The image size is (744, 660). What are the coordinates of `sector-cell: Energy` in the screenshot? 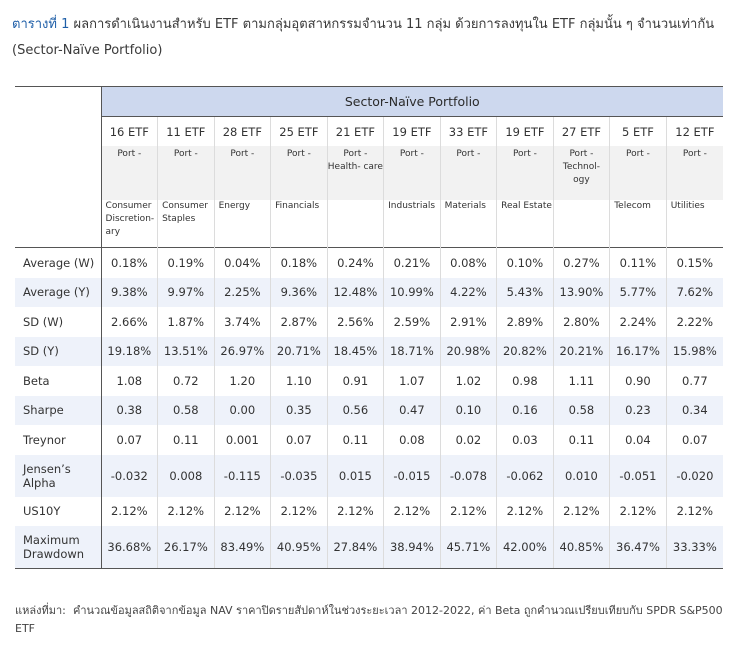 It's located at (243, 224).